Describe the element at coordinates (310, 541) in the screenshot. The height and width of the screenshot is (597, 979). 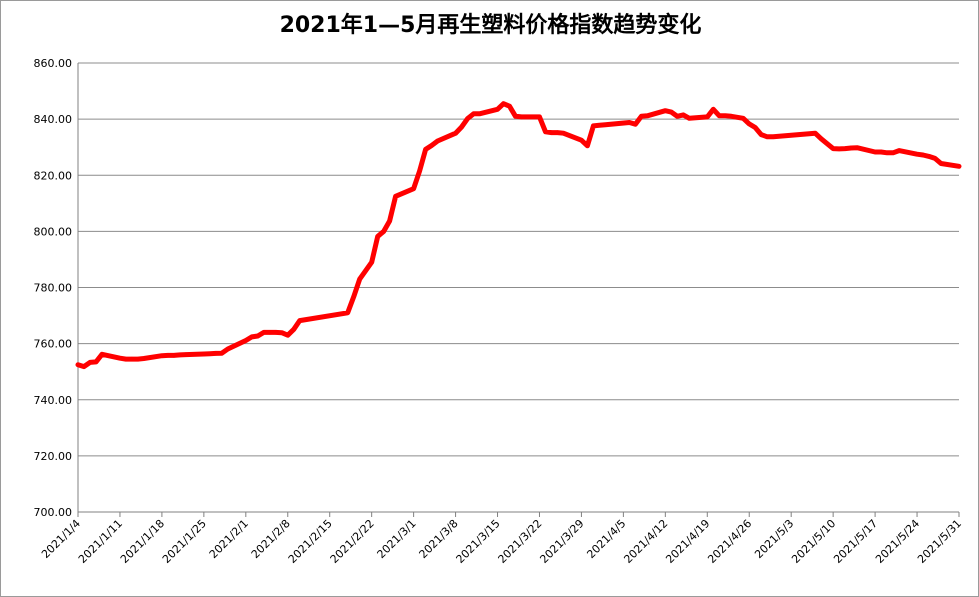
I see `x-tick-label: 2021/2/15` at that location.